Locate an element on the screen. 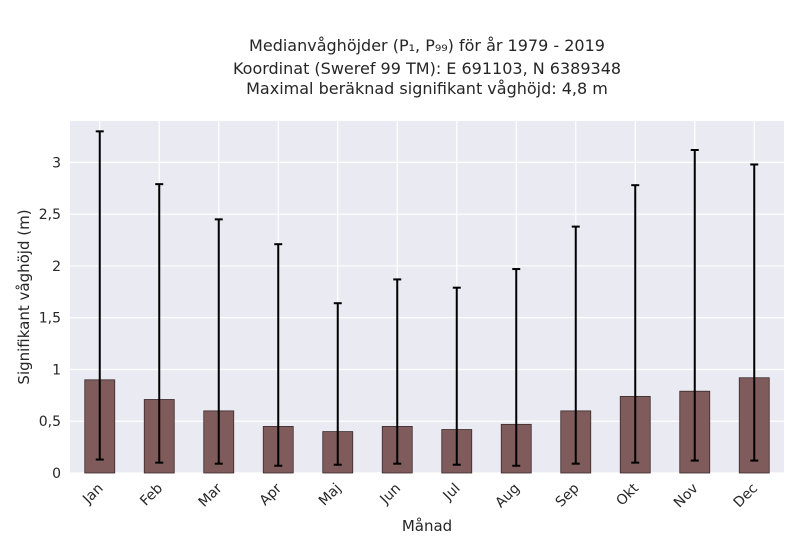 The image size is (800, 550). x-tick-label: Maj is located at coordinates (330, 495).